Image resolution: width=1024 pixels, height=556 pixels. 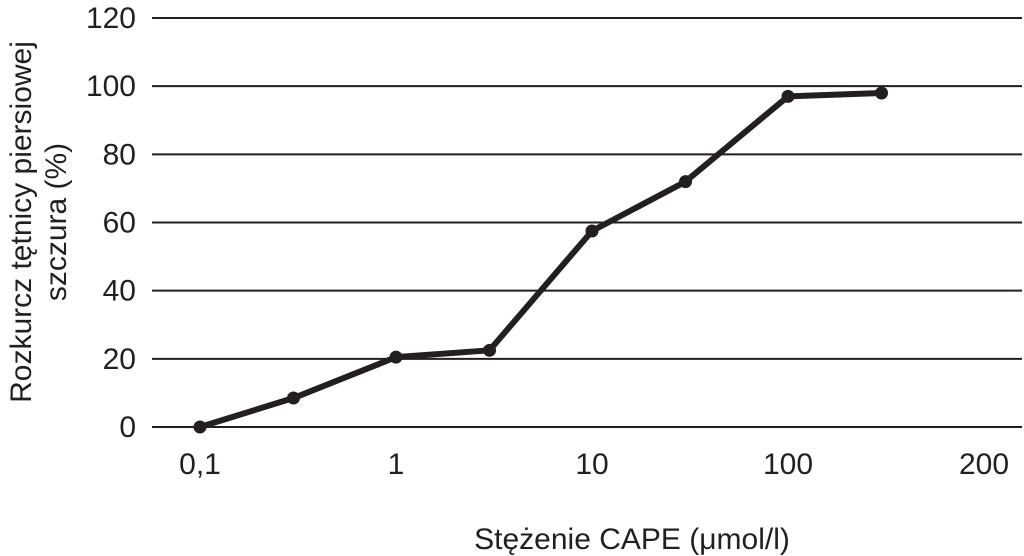 What do you see at coordinates (119, 291) in the screenshot?
I see `y-tick-label: 40` at bounding box center [119, 291].